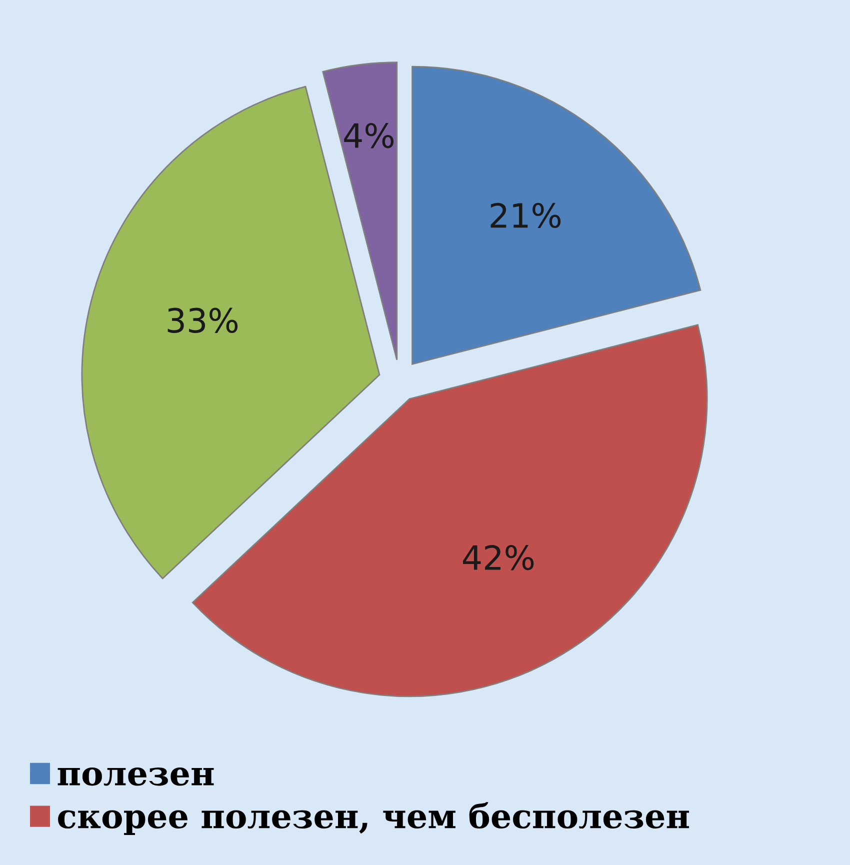  Describe the element at coordinates (369, 135) in the screenshot. I see `data-label: 4%` at that location.